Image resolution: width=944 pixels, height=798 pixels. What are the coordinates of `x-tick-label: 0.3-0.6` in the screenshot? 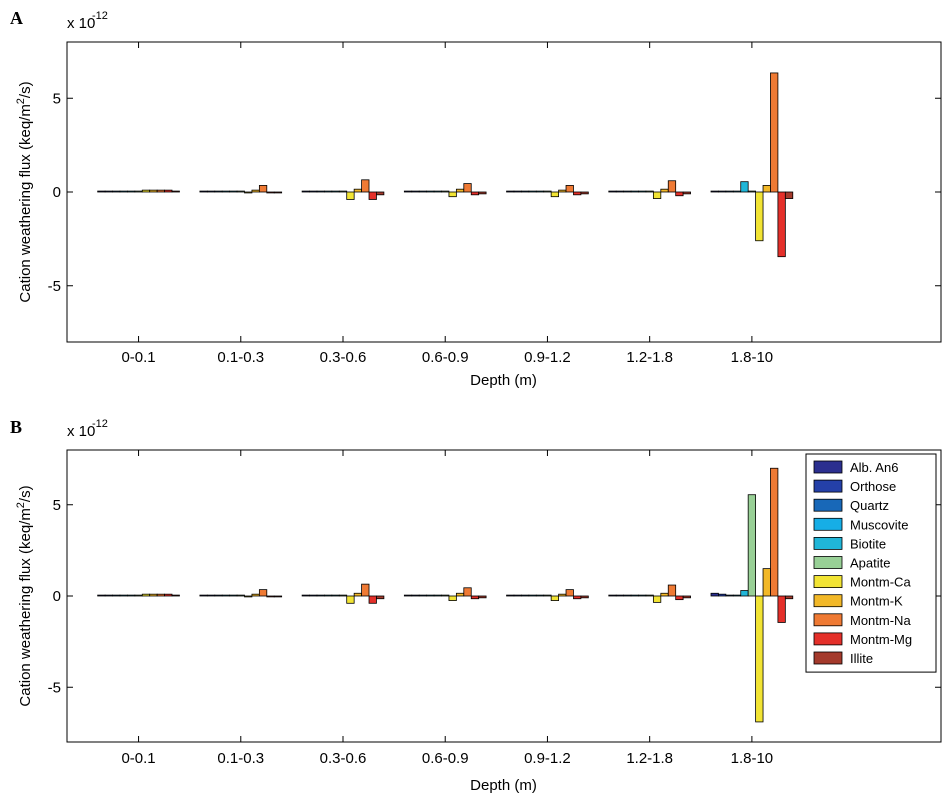 It's located at (343, 758).